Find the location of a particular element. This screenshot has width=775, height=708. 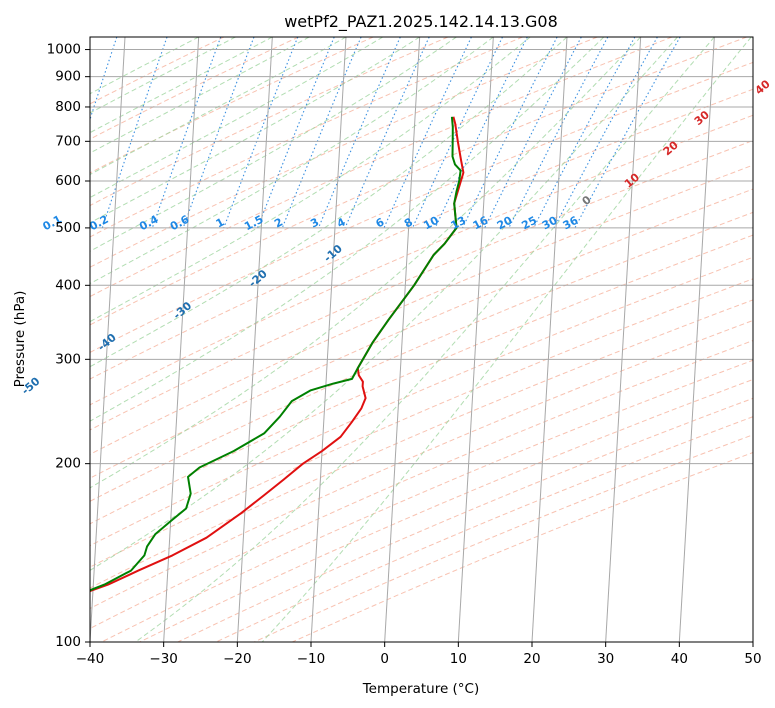

y-tick-label: 400 is located at coordinates (68, 285).